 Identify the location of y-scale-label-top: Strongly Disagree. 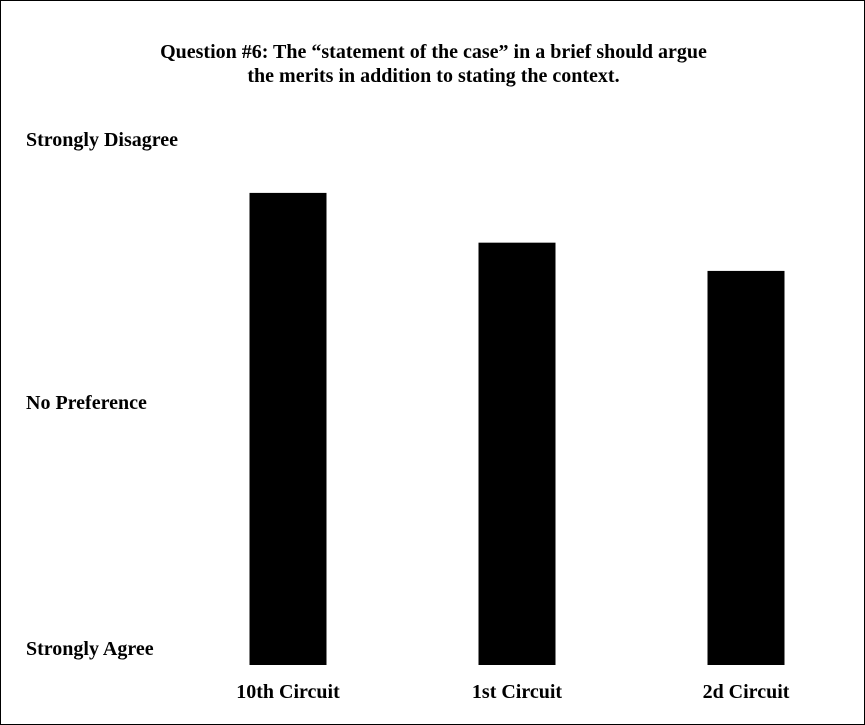
(102, 140).